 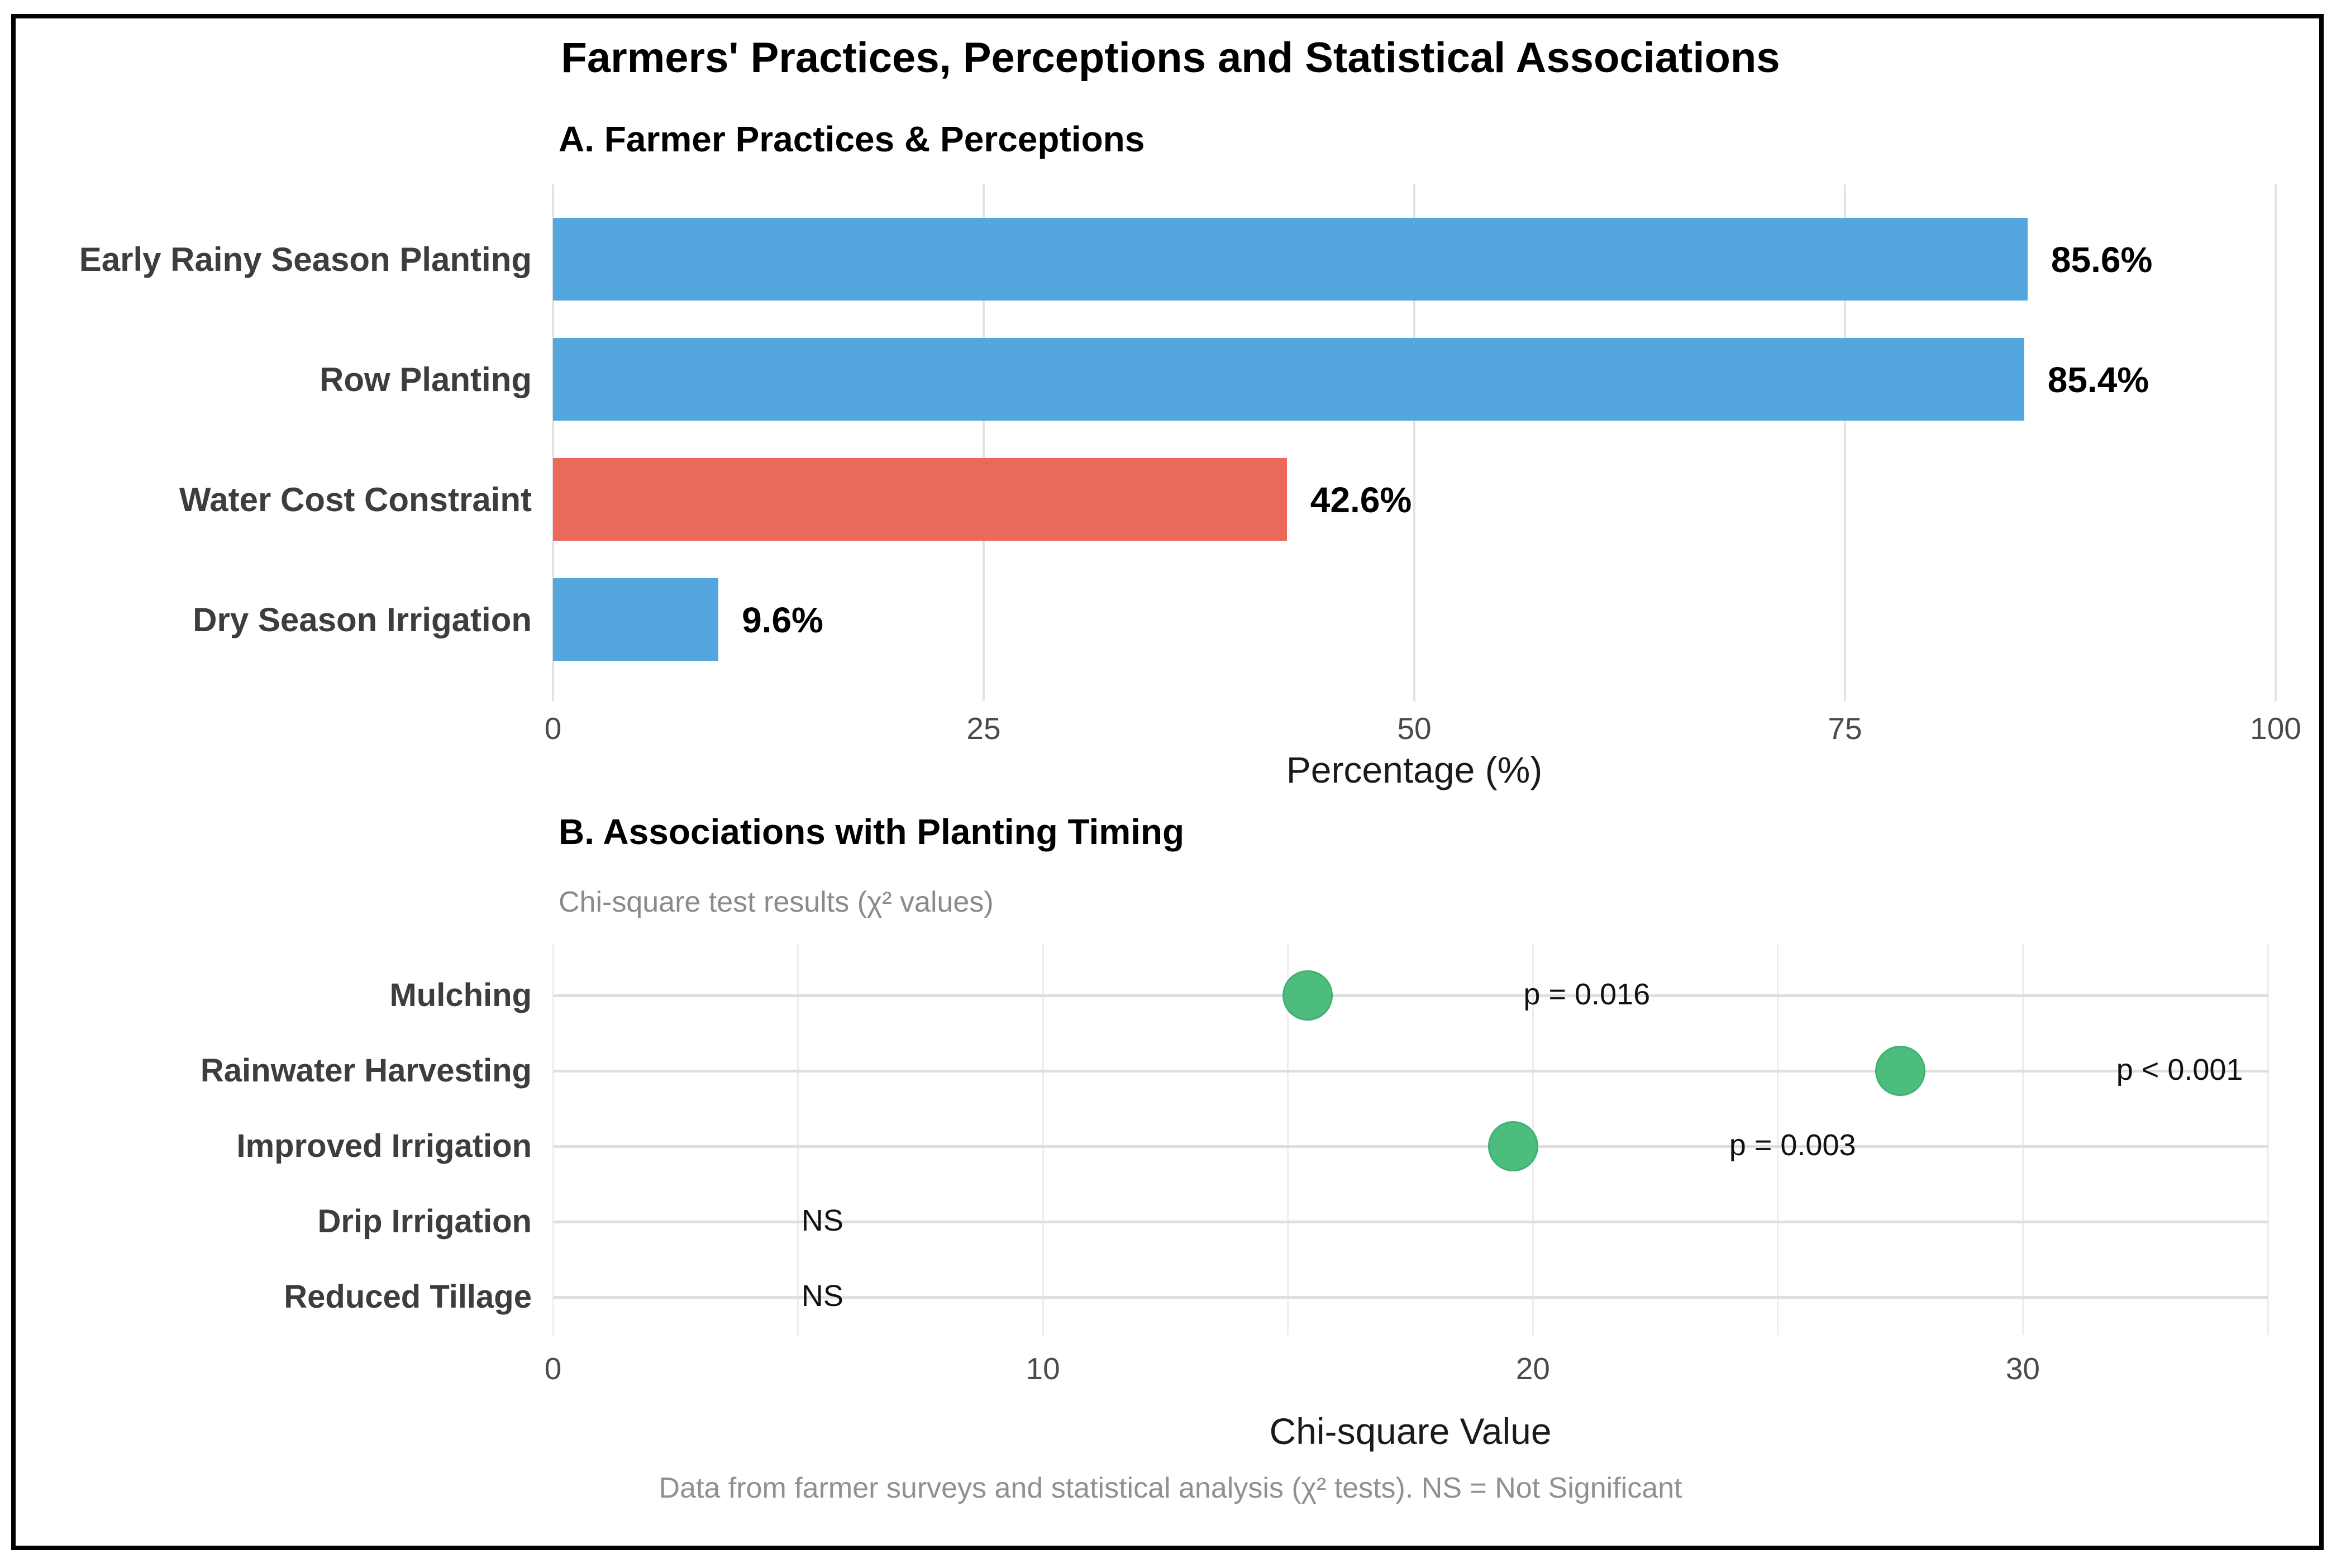 What do you see at coordinates (553, 728) in the screenshot?
I see `panel-a-x-tick-label: 0` at bounding box center [553, 728].